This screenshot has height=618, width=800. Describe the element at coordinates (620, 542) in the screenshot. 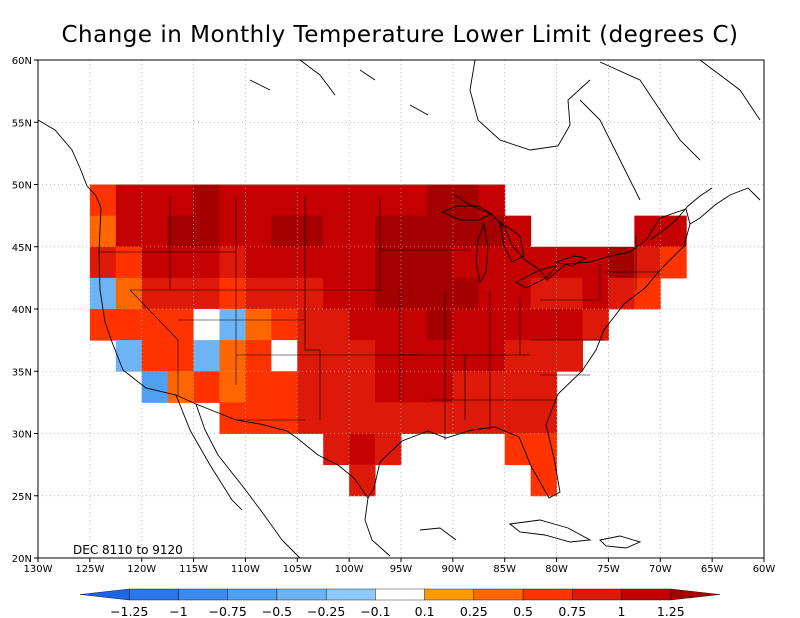

I see `hispaniola` at that location.